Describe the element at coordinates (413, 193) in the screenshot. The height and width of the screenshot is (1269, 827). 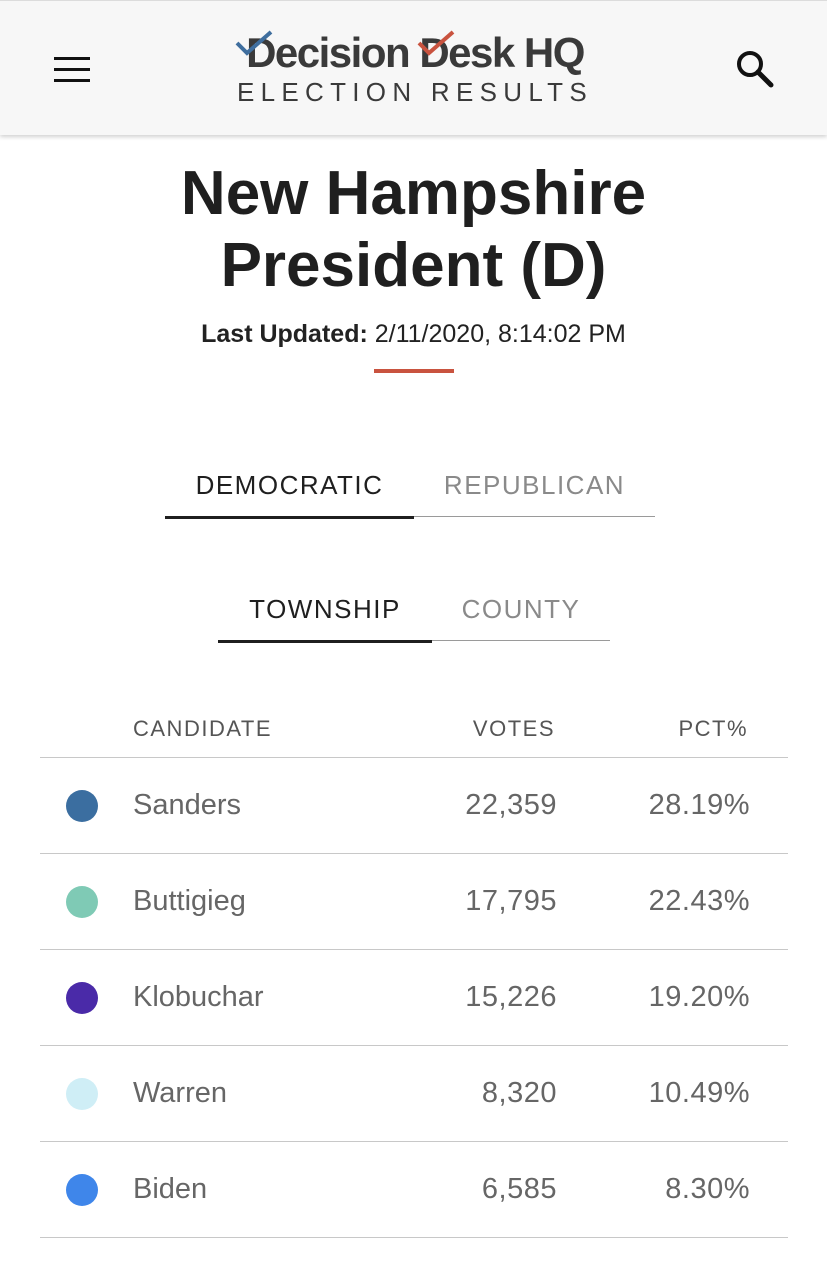
I see `page-title-line1: New Hampshire` at that location.